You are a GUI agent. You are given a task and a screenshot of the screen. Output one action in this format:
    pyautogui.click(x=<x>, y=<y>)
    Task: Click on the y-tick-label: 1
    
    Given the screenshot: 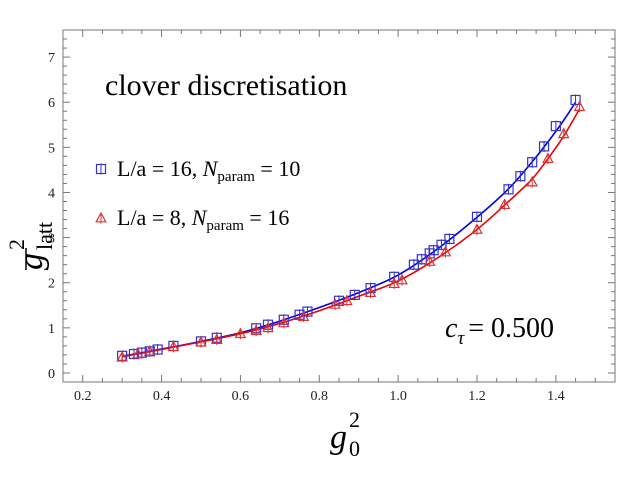 What is the action you would take?
    pyautogui.click(x=51, y=329)
    